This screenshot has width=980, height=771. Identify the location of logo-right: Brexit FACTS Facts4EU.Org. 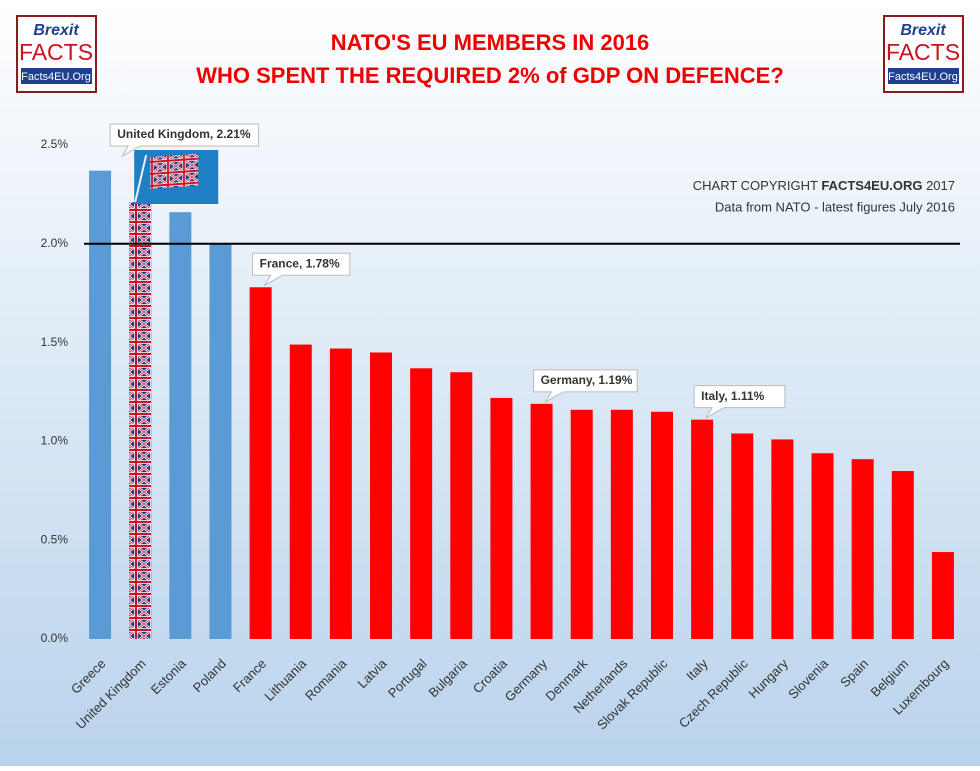
(923, 54).